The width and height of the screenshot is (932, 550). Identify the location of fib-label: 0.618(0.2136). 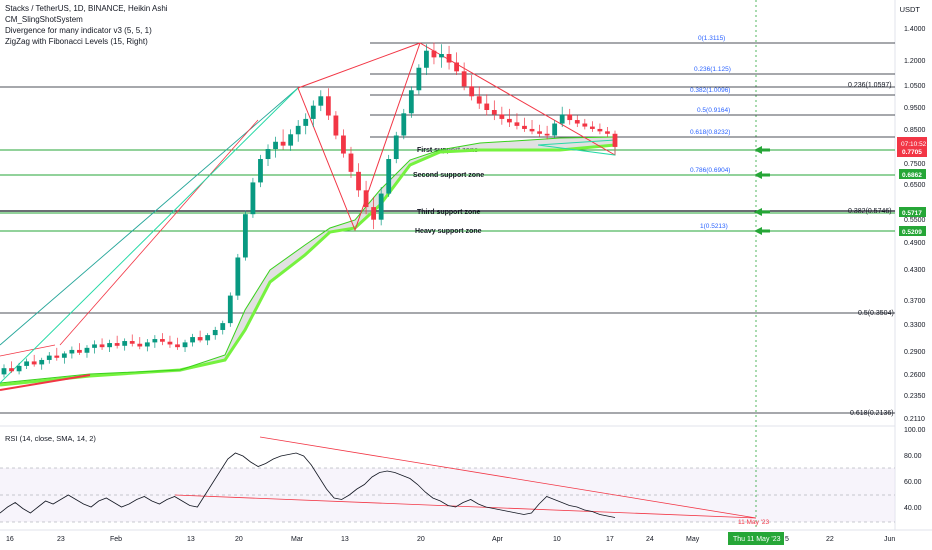
(872, 413).